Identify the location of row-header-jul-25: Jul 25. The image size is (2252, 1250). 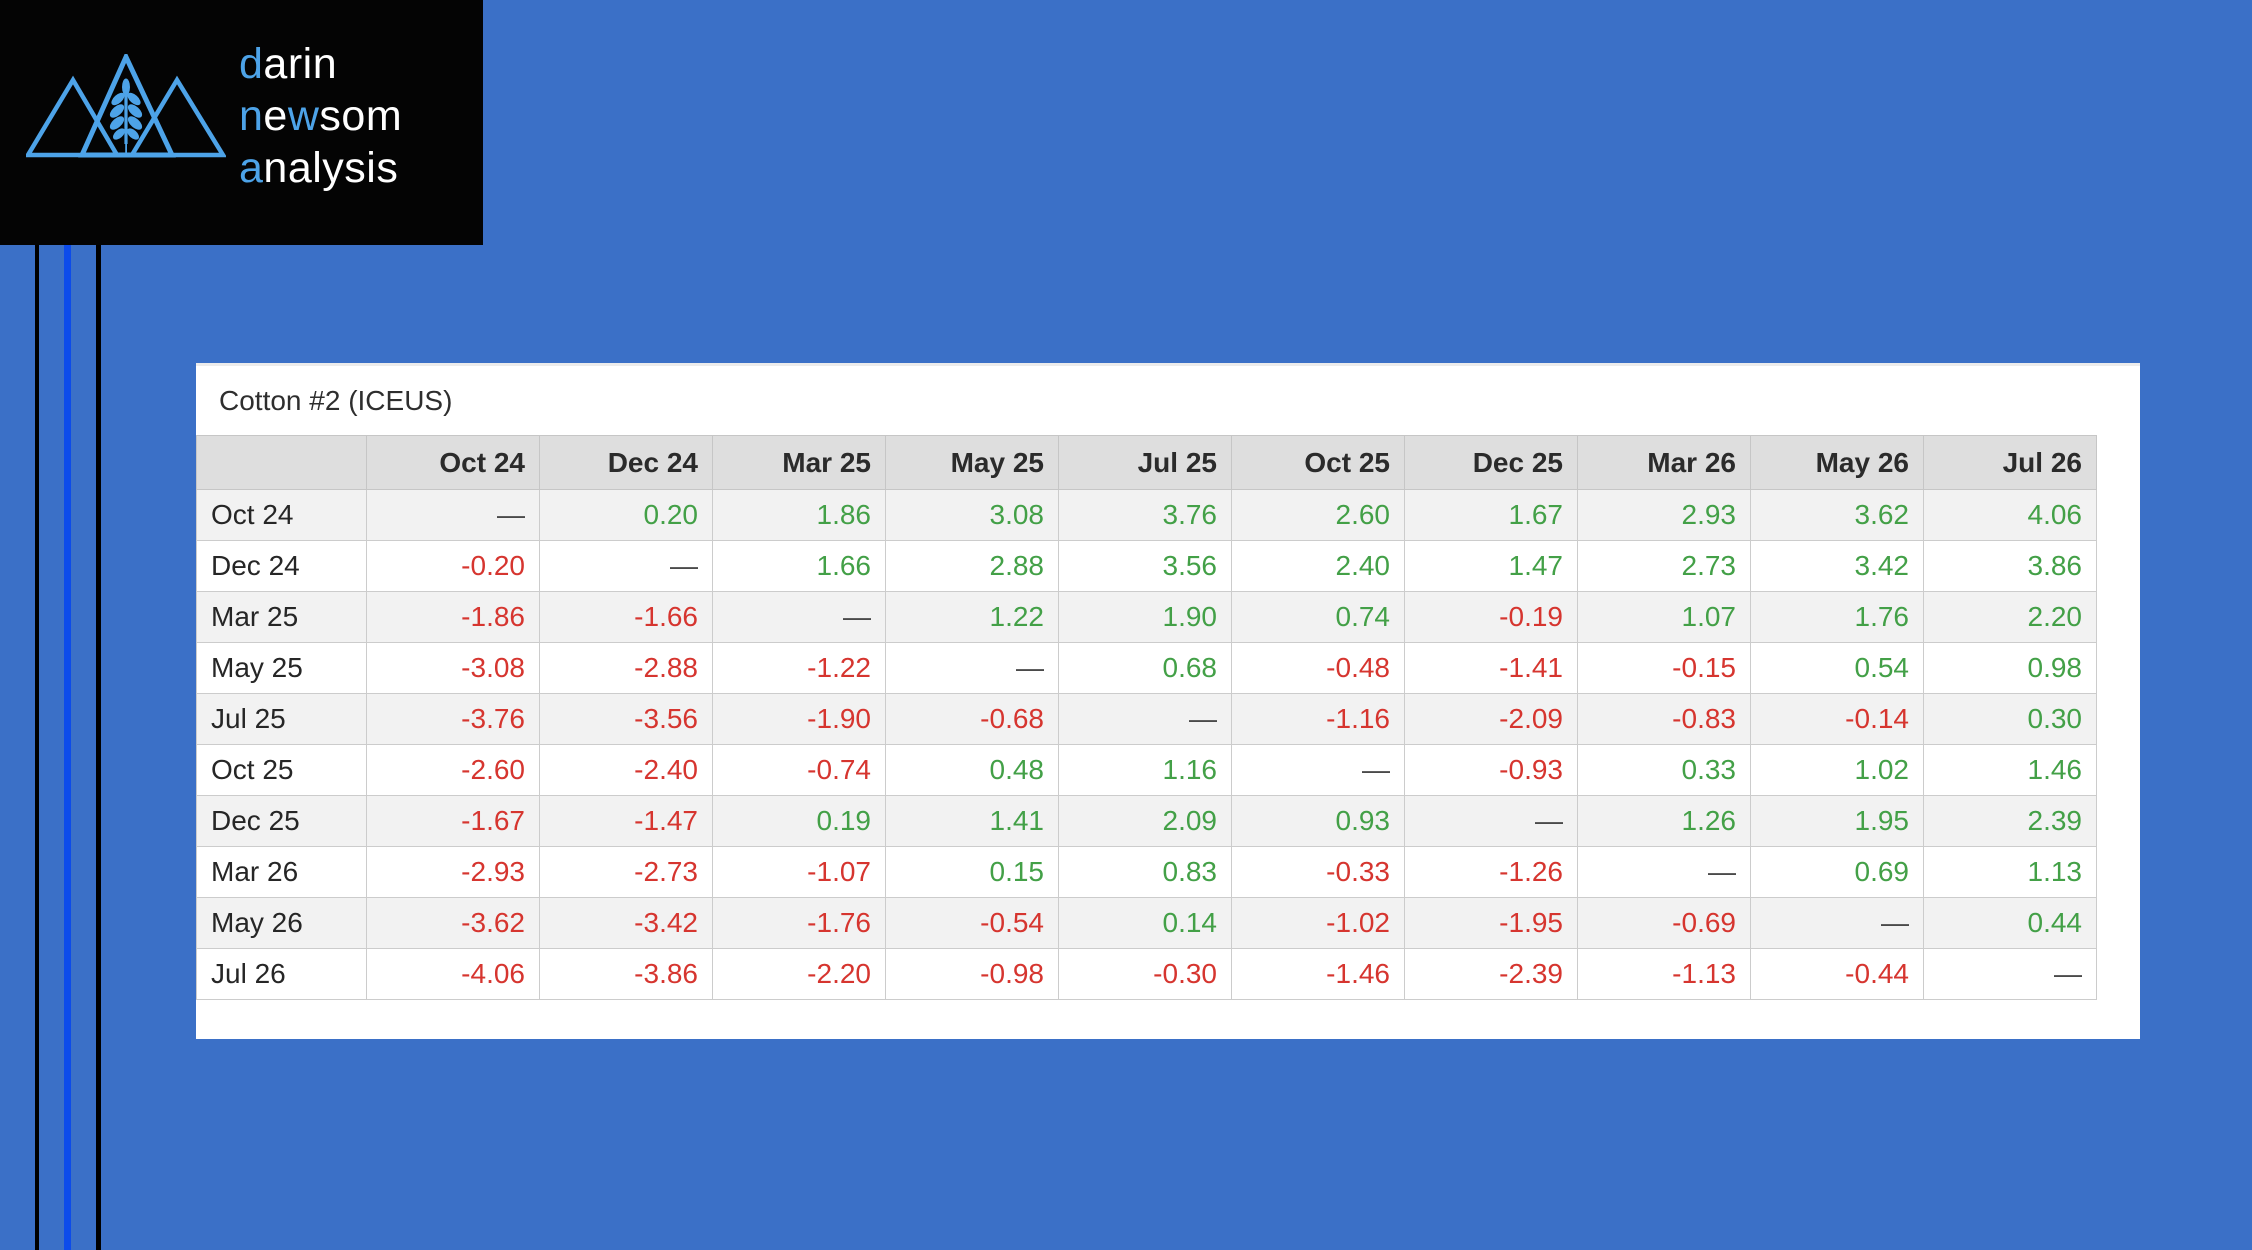
(281, 719).